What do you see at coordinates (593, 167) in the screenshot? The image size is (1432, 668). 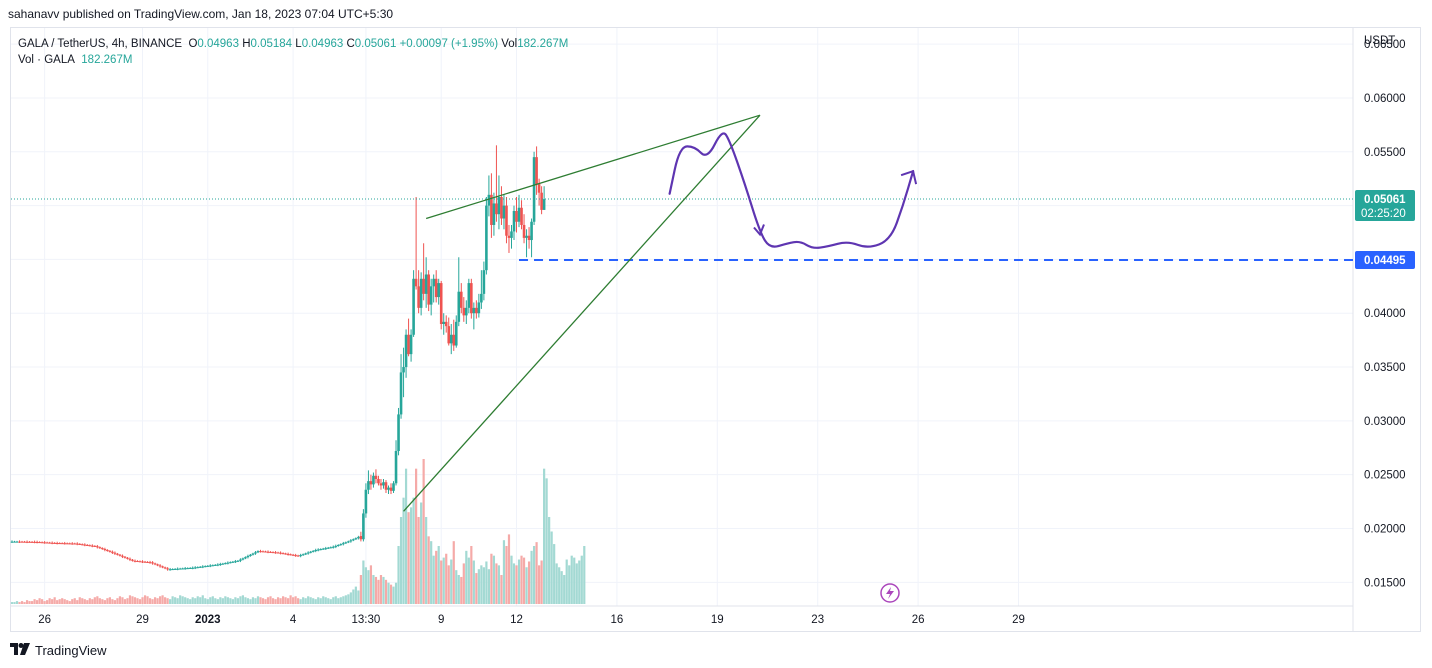 I see `wedge-upper-line` at bounding box center [593, 167].